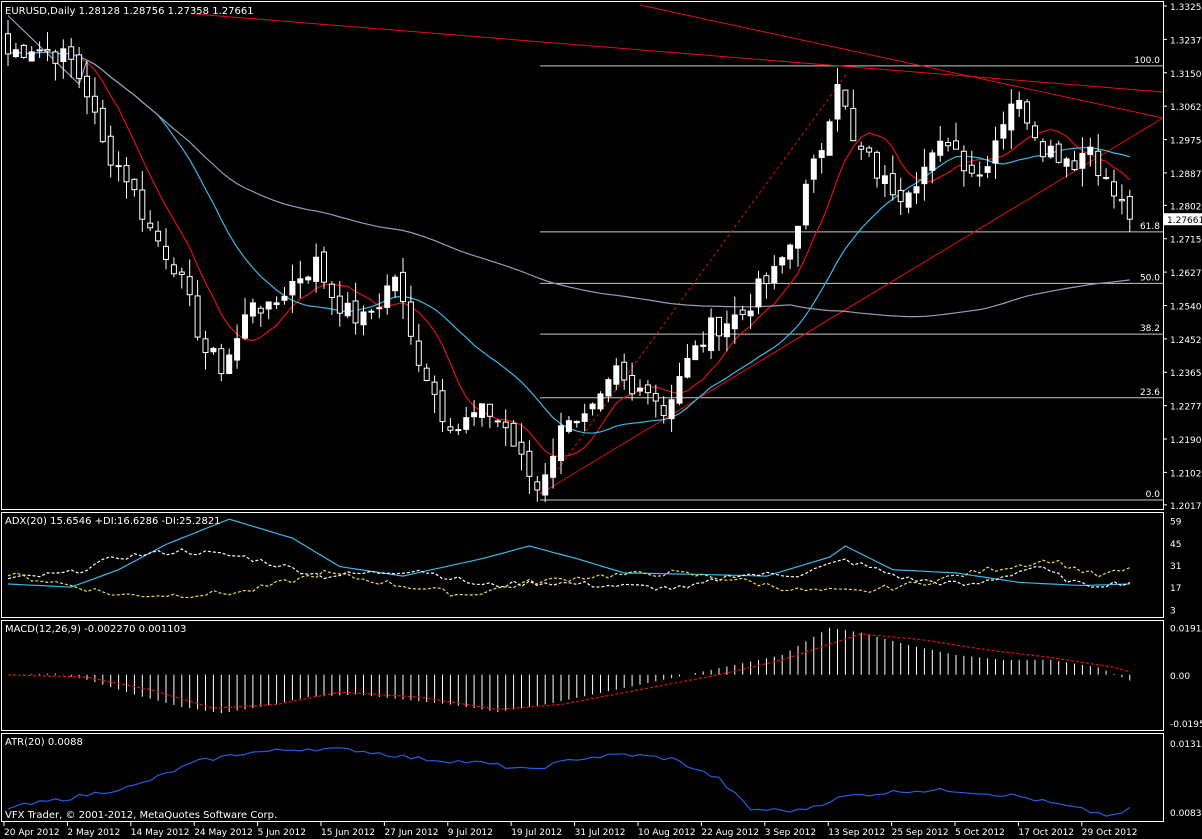 The height and width of the screenshot is (839, 1202). What do you see at coordinates (856, 833) in the screenshot?
I see `date-label: 13 Sep 2012` at bounding box center [856, 833].